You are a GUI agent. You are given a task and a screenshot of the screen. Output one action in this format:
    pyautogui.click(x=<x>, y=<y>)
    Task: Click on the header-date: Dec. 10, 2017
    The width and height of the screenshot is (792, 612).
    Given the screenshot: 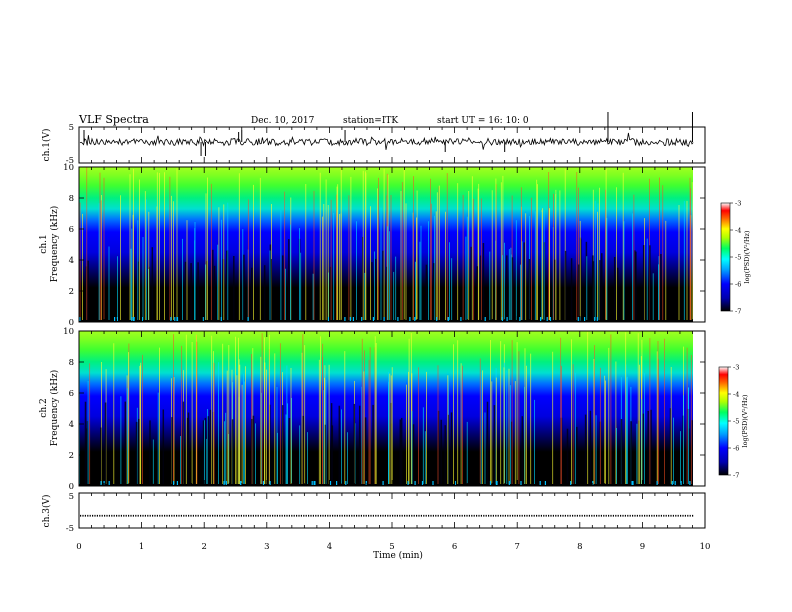 What is the action you would take?
    pyautogui.click(x=283, y=121)
    